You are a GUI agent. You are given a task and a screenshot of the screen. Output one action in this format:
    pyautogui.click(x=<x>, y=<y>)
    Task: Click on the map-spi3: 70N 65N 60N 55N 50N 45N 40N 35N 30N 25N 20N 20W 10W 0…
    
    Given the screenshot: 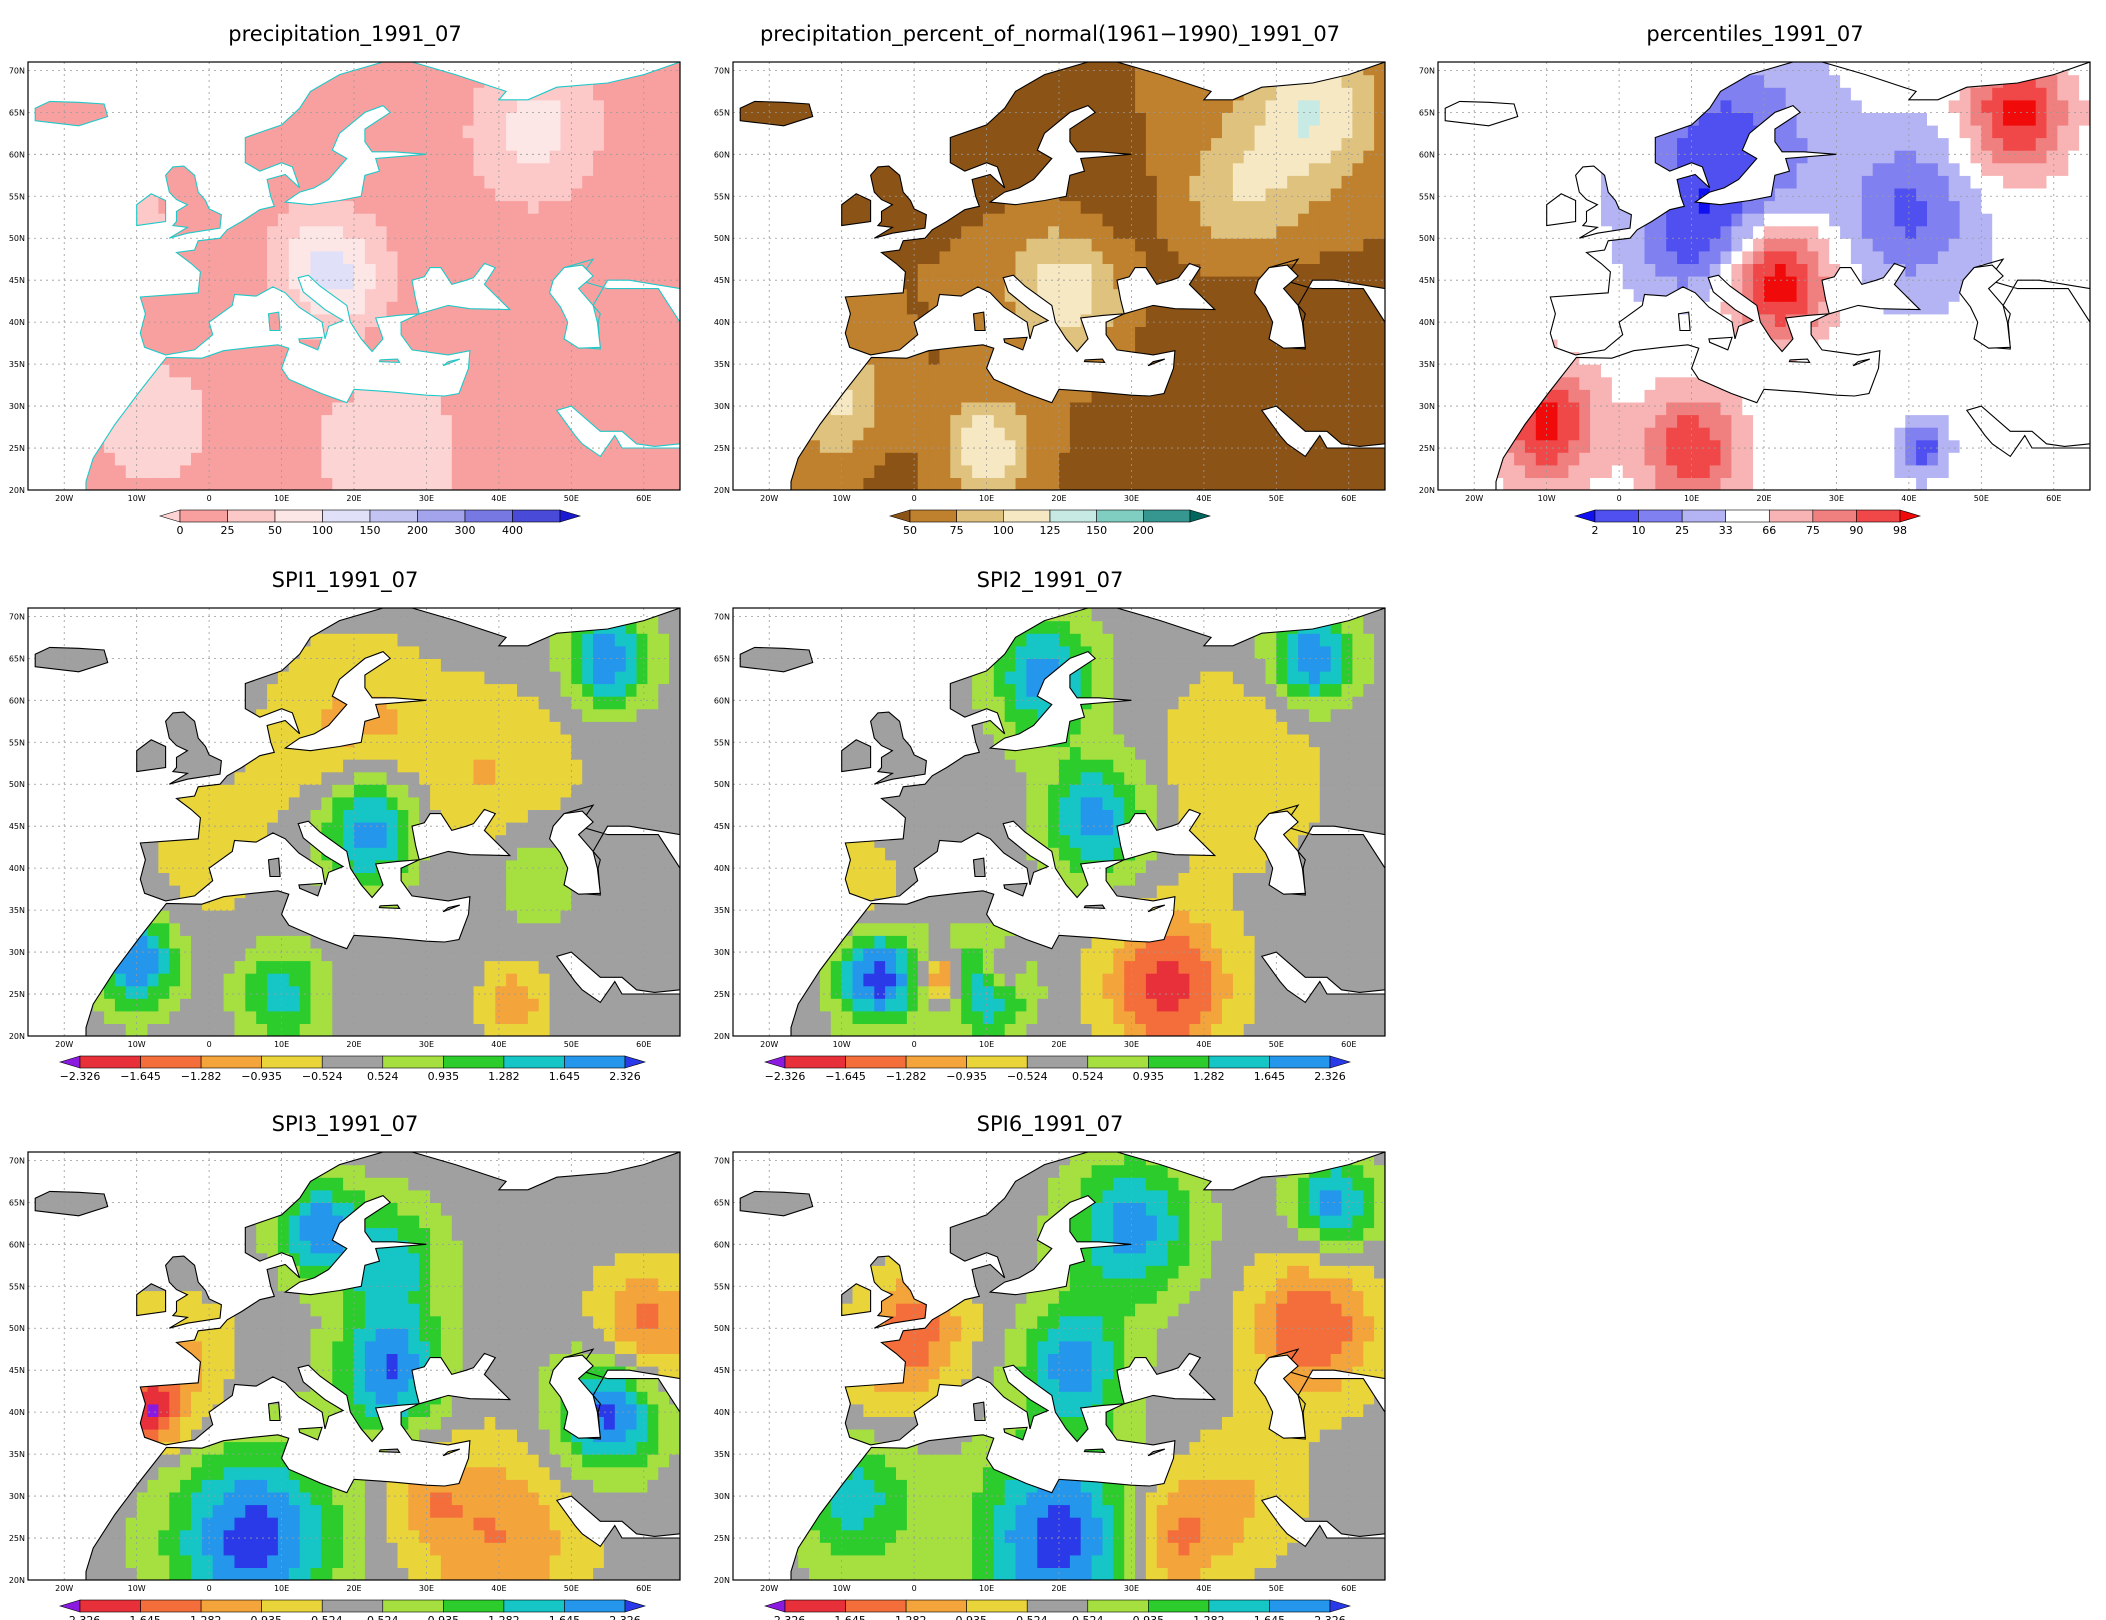 What is the action you would take?
    pyautogui.click(x=345, y=1385)
    